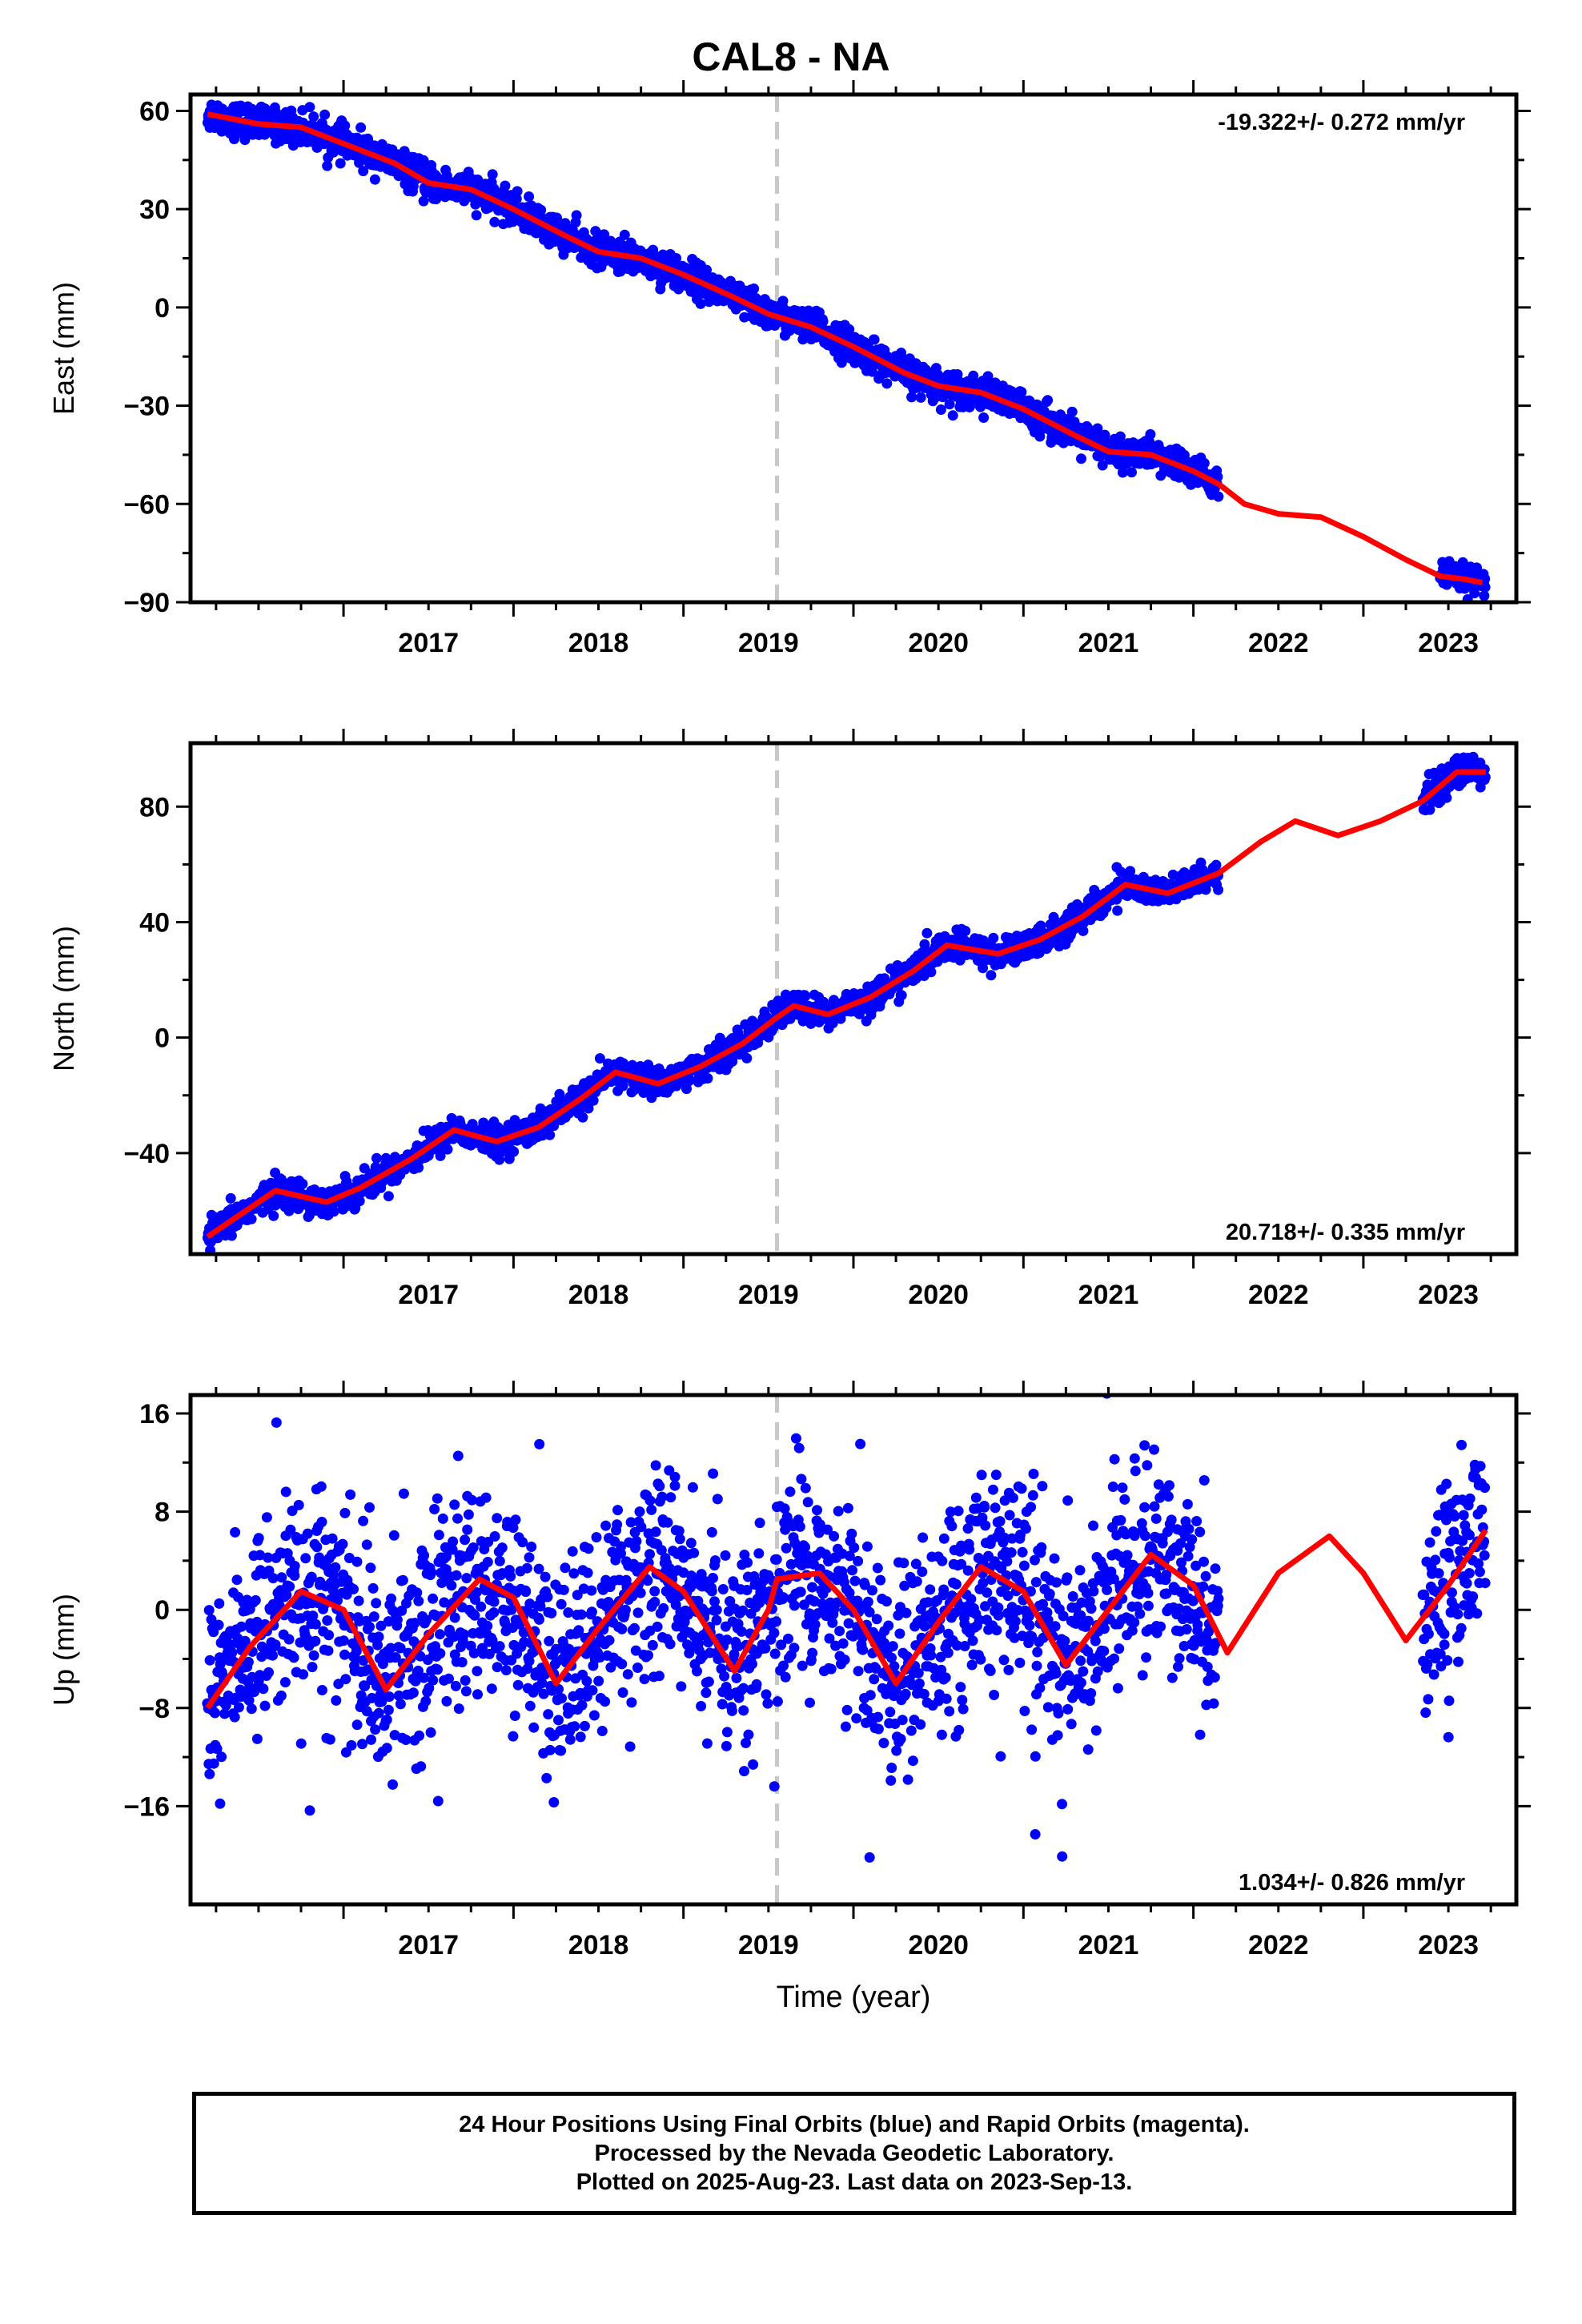 The width and height of the screenshot is (1582, 2324). What do you see at coordinates (64, 348) in the screenshot?
I see `y-axis-label: East (mm)` at bounding box center [64, 348].